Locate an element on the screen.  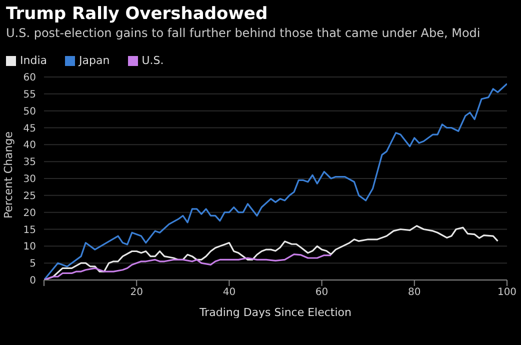
line-series is located at coordinates (188, 266).